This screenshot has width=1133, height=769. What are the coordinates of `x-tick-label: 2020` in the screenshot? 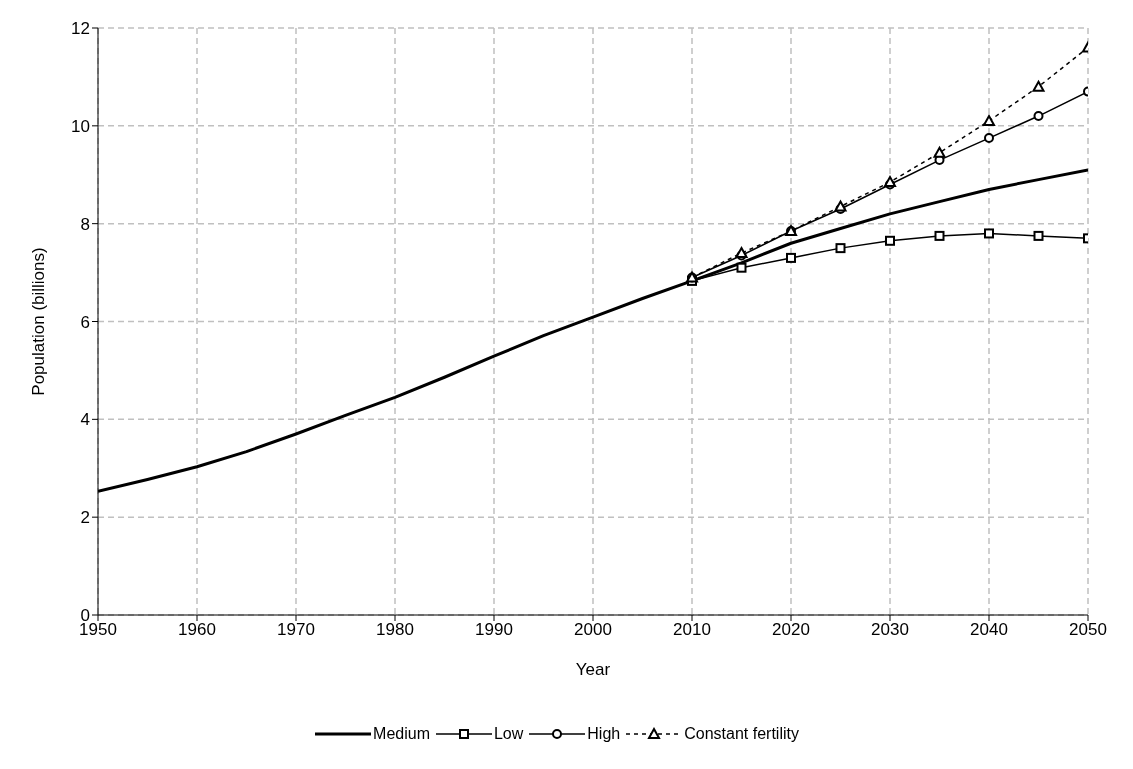 It's located at (791, 630).